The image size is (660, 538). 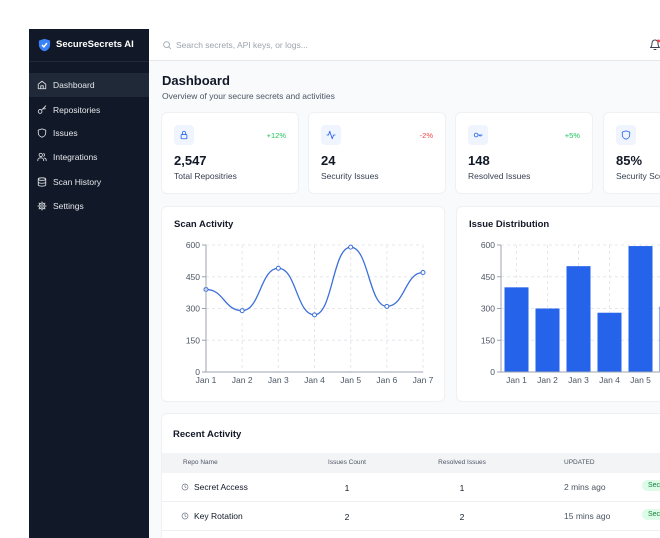 What do you see at coordinates (196, 80) in the screenshot?
I see `page-title: Dashboard` at bounding box center [196, 80].